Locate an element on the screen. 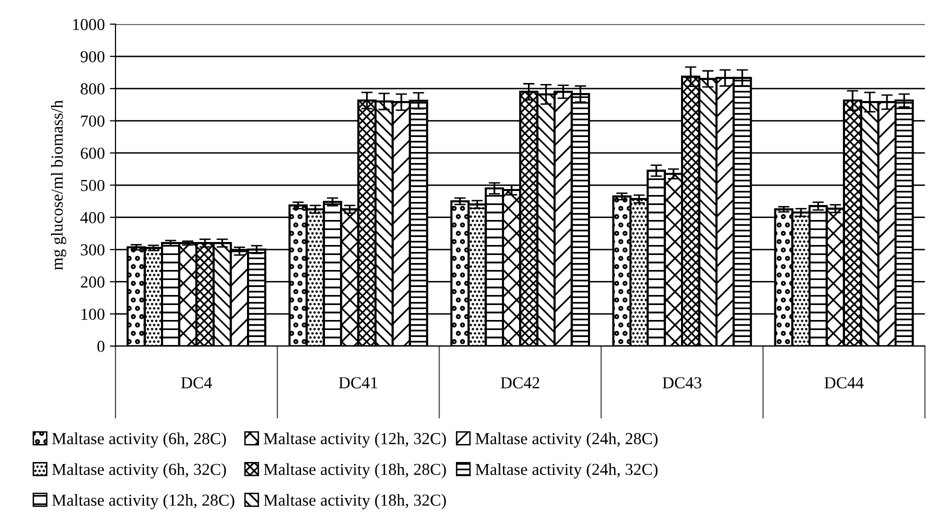  legend-label: Maltase activity (6h, 32C) is located at coordinates (139, 470).